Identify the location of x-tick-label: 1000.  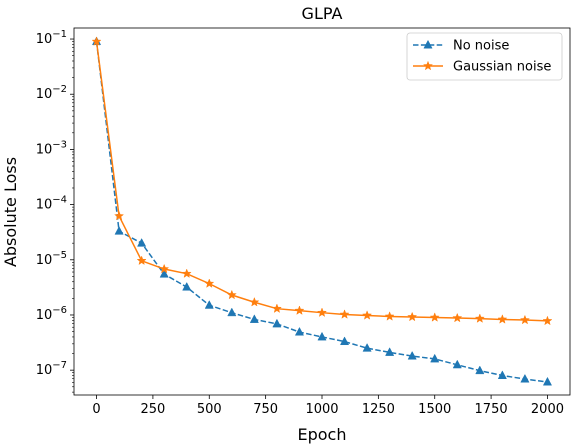
(321, 409).